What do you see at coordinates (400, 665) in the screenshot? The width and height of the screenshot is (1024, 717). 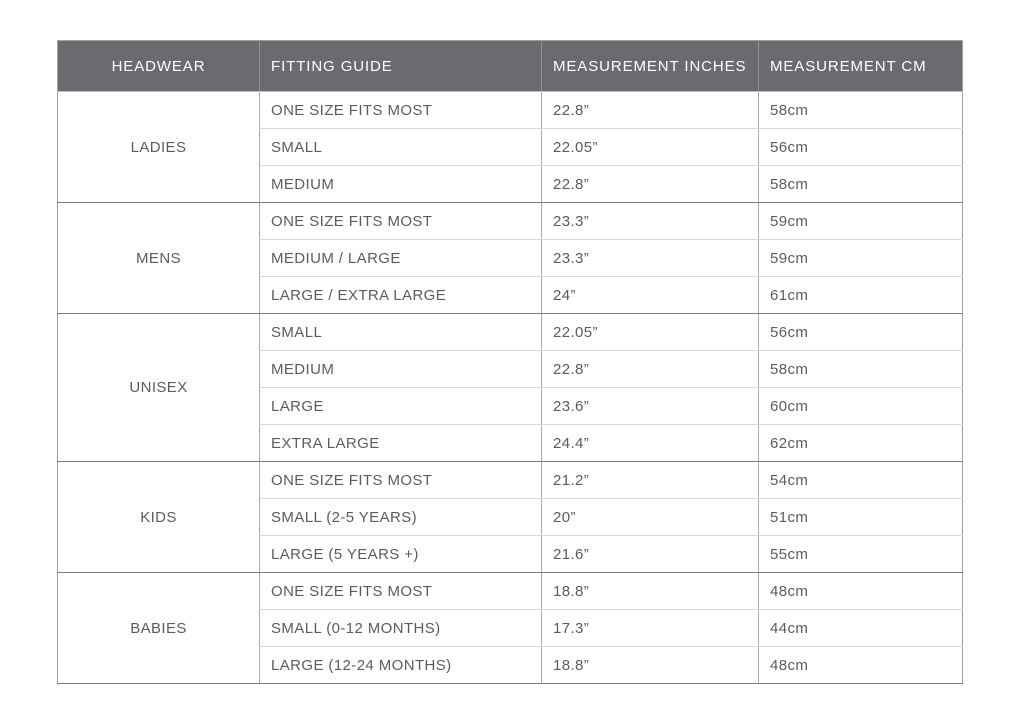 I see `fitting-guide-cell: LARGE (12-24 MONTHS)` at bounding box center [400, 665].